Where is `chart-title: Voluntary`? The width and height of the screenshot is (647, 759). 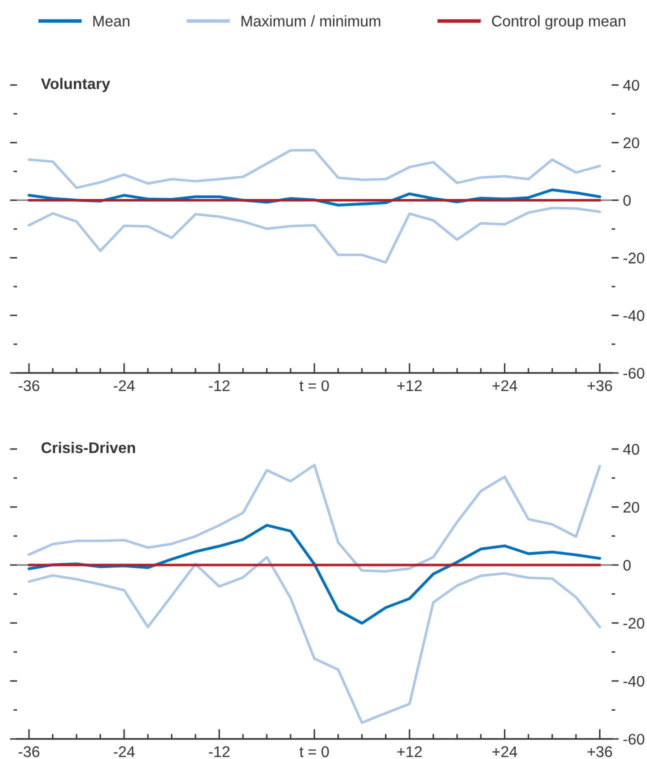 chart-title: Voluntary is located at coordinates (75, 85).